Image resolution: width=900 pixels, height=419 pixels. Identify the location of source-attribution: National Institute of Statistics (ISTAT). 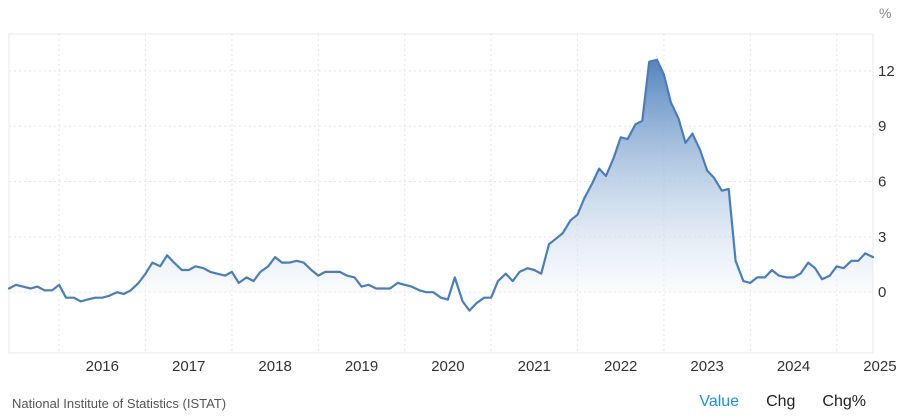
(119, 403).